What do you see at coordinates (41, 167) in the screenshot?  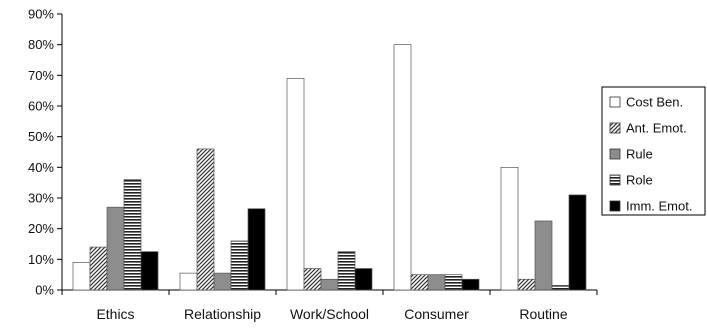 I see `y-tick-label: 40%` at bounding box center [41, 167].